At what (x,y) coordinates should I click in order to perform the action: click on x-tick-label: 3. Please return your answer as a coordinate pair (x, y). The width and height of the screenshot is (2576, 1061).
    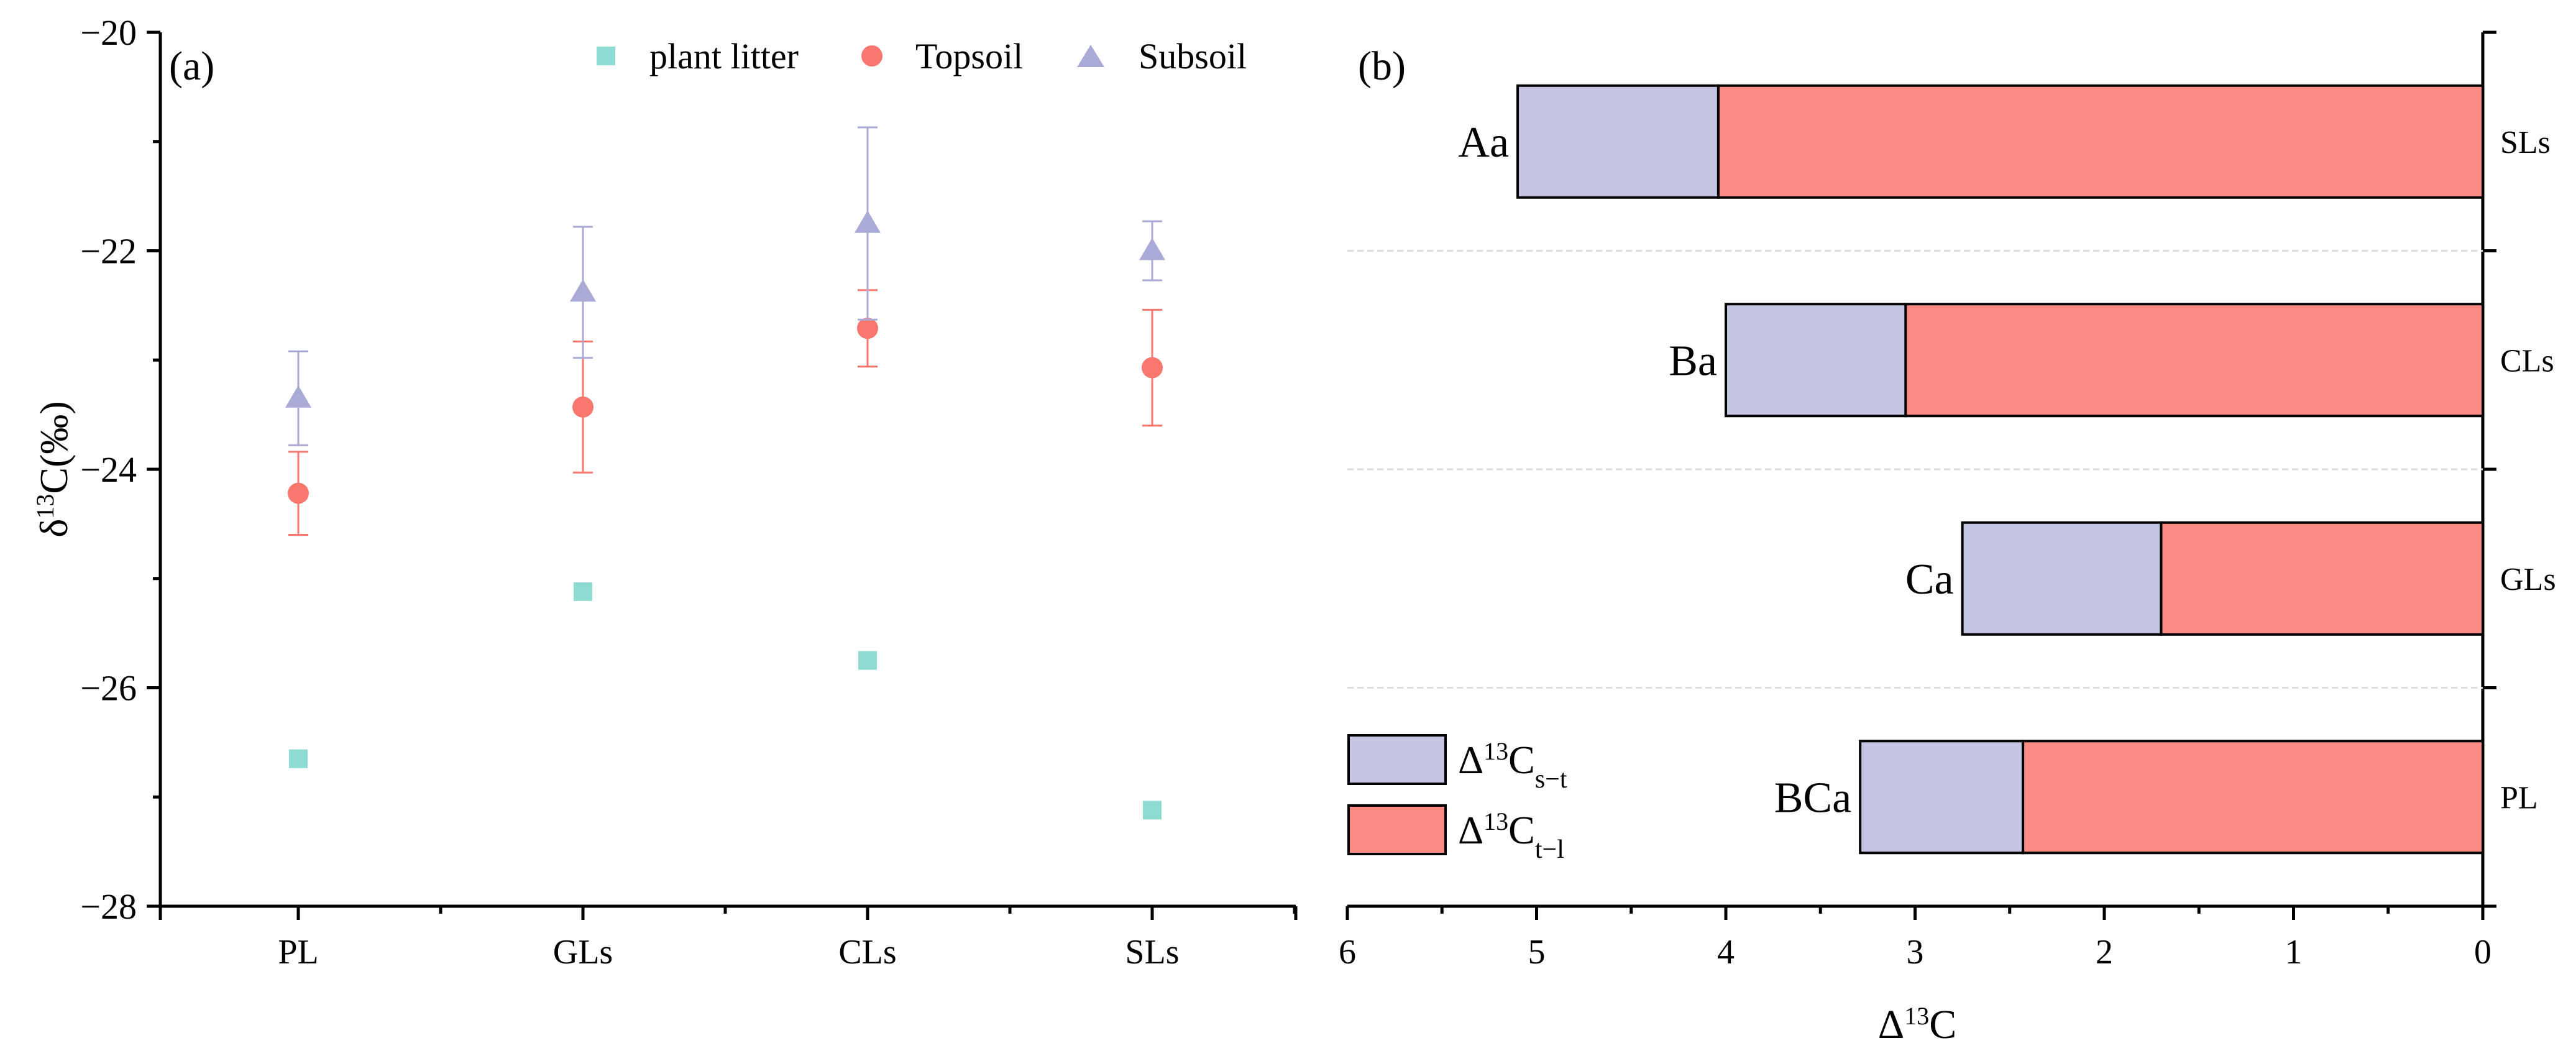
    Looking at the image, I should click on (1915, 952).